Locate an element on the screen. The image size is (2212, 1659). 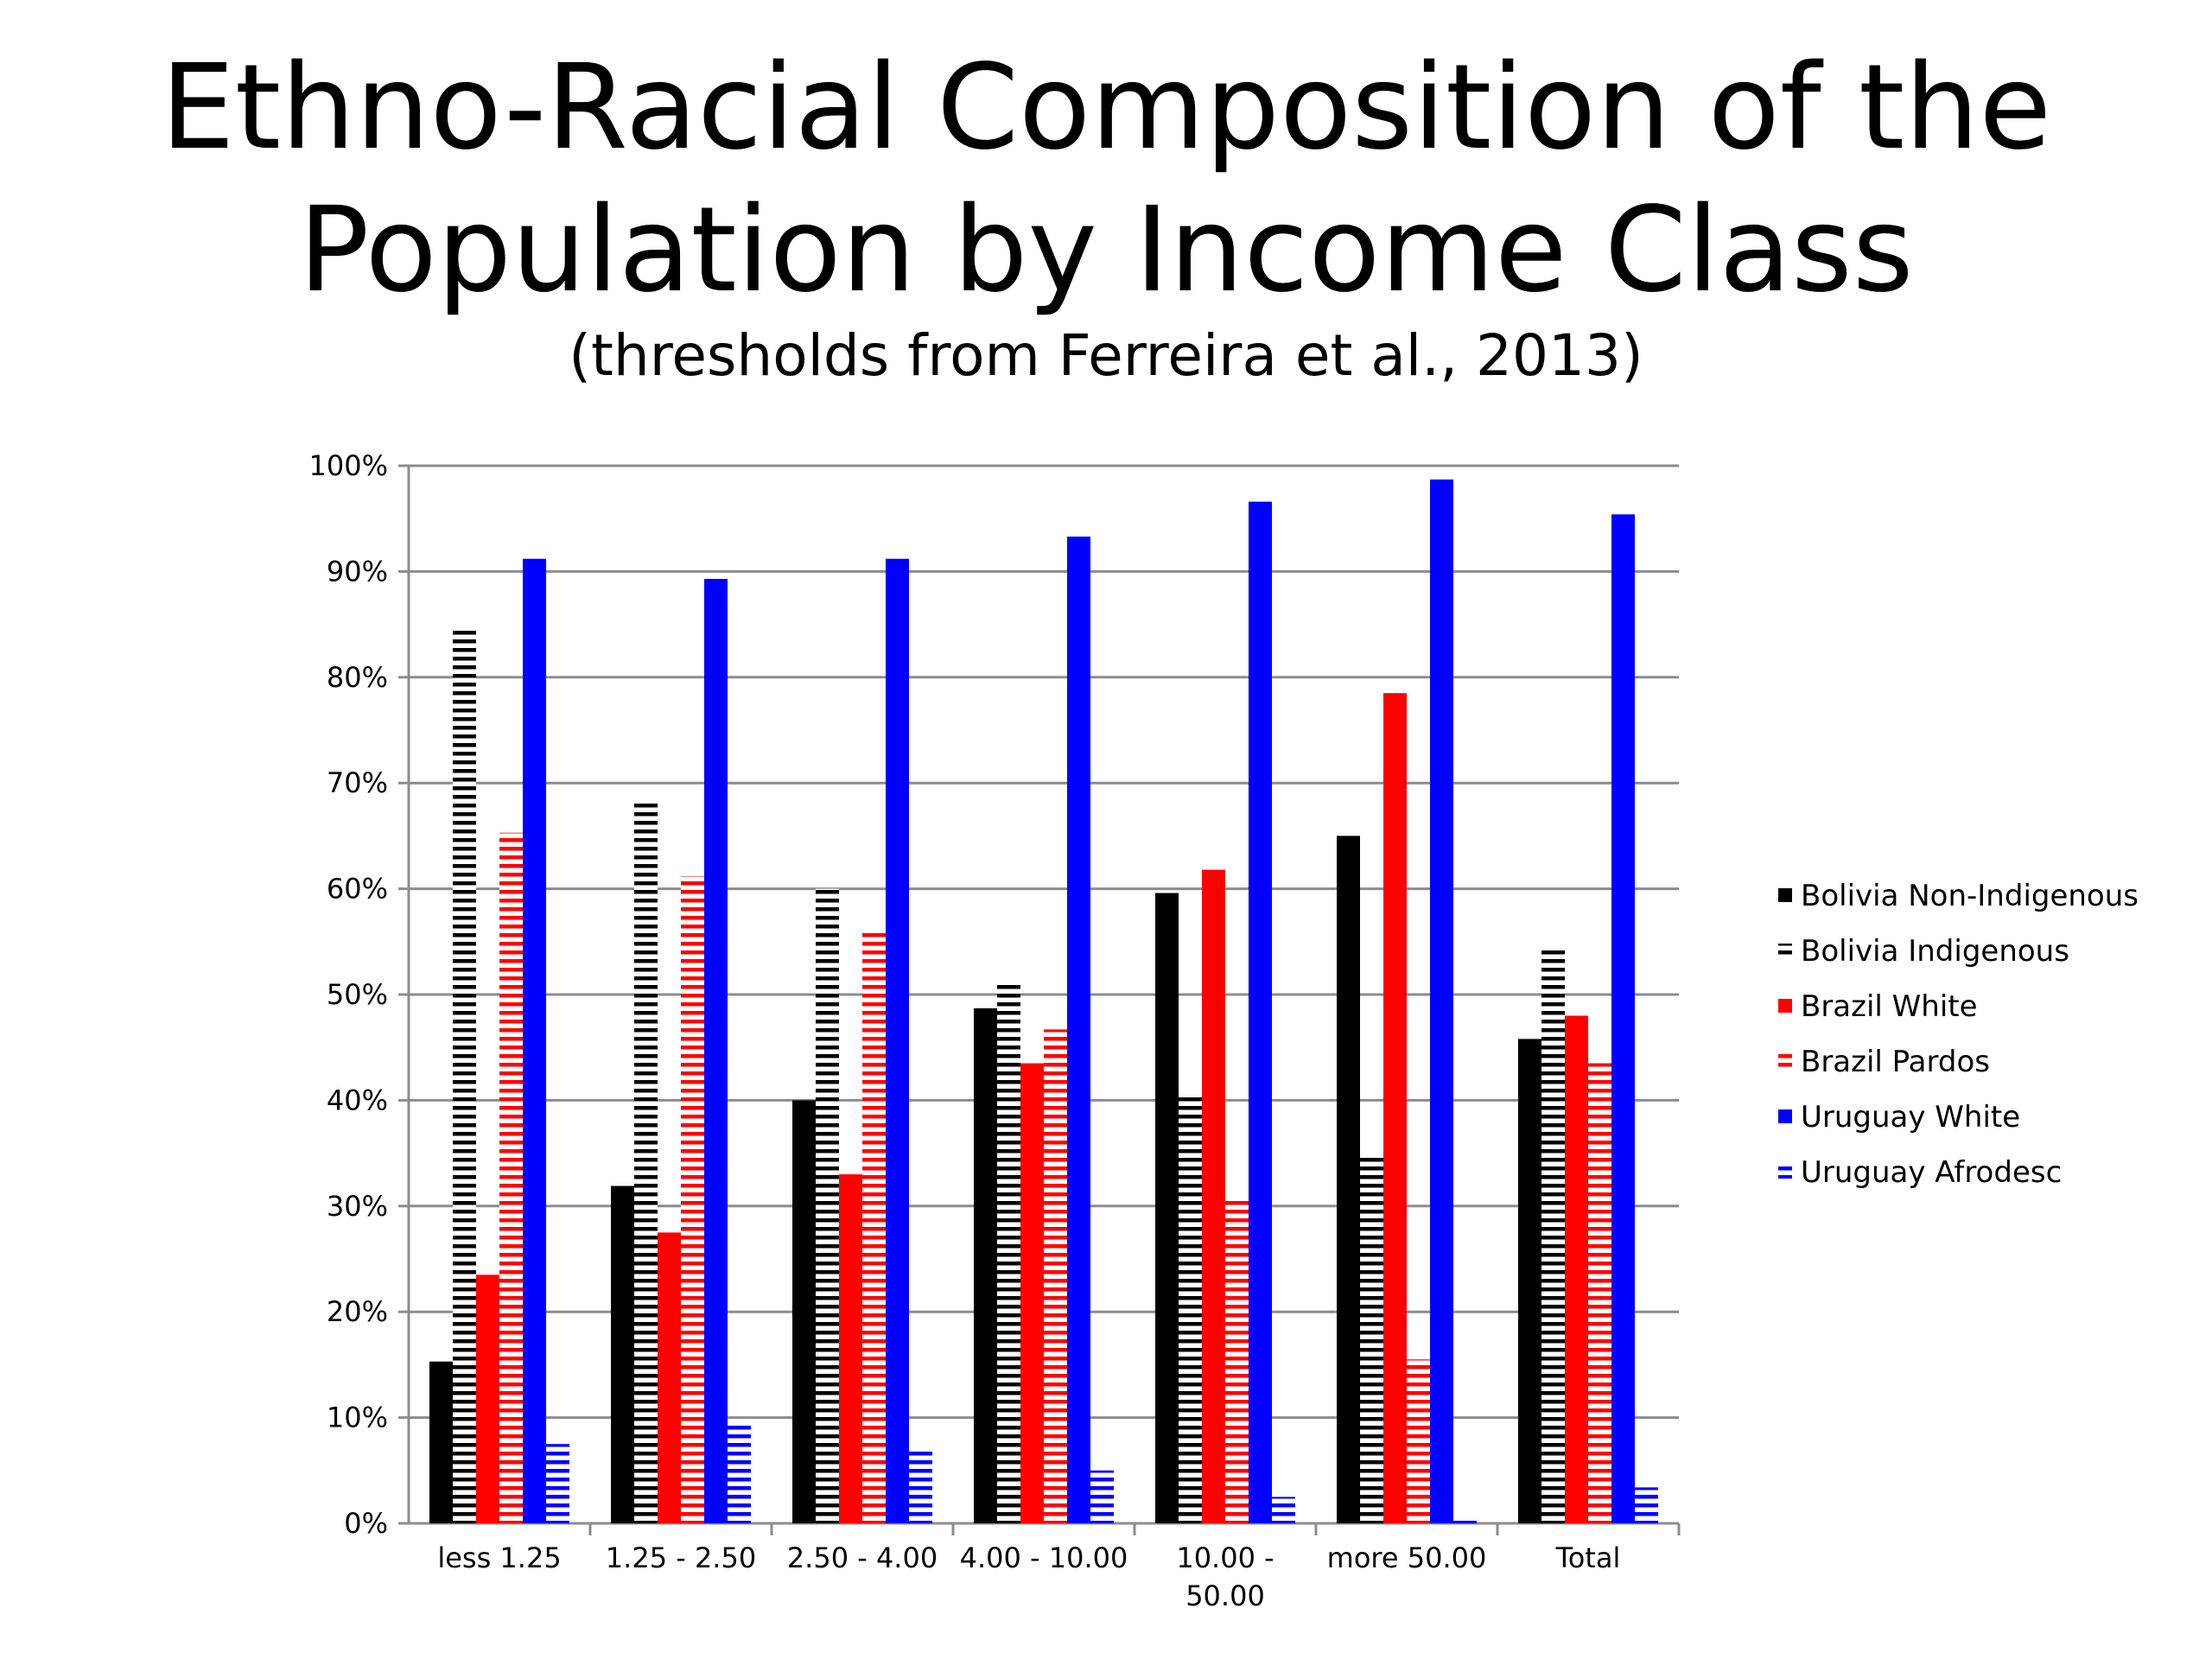
bar-brazil-white-total is located at coordinates (1576, 1269).